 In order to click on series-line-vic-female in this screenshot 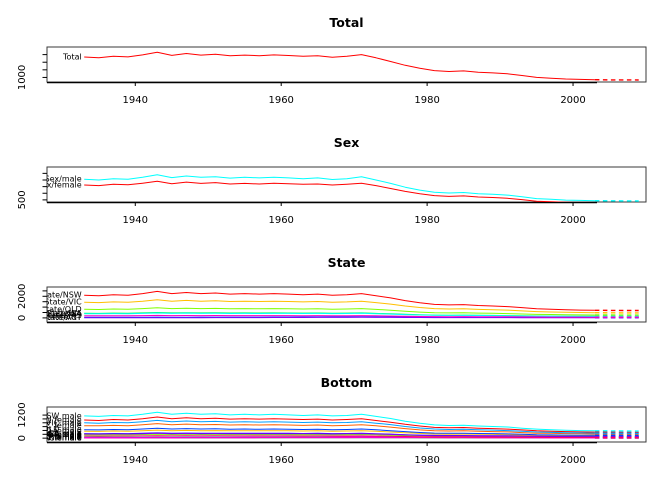, I will do `click(339, 429)`.